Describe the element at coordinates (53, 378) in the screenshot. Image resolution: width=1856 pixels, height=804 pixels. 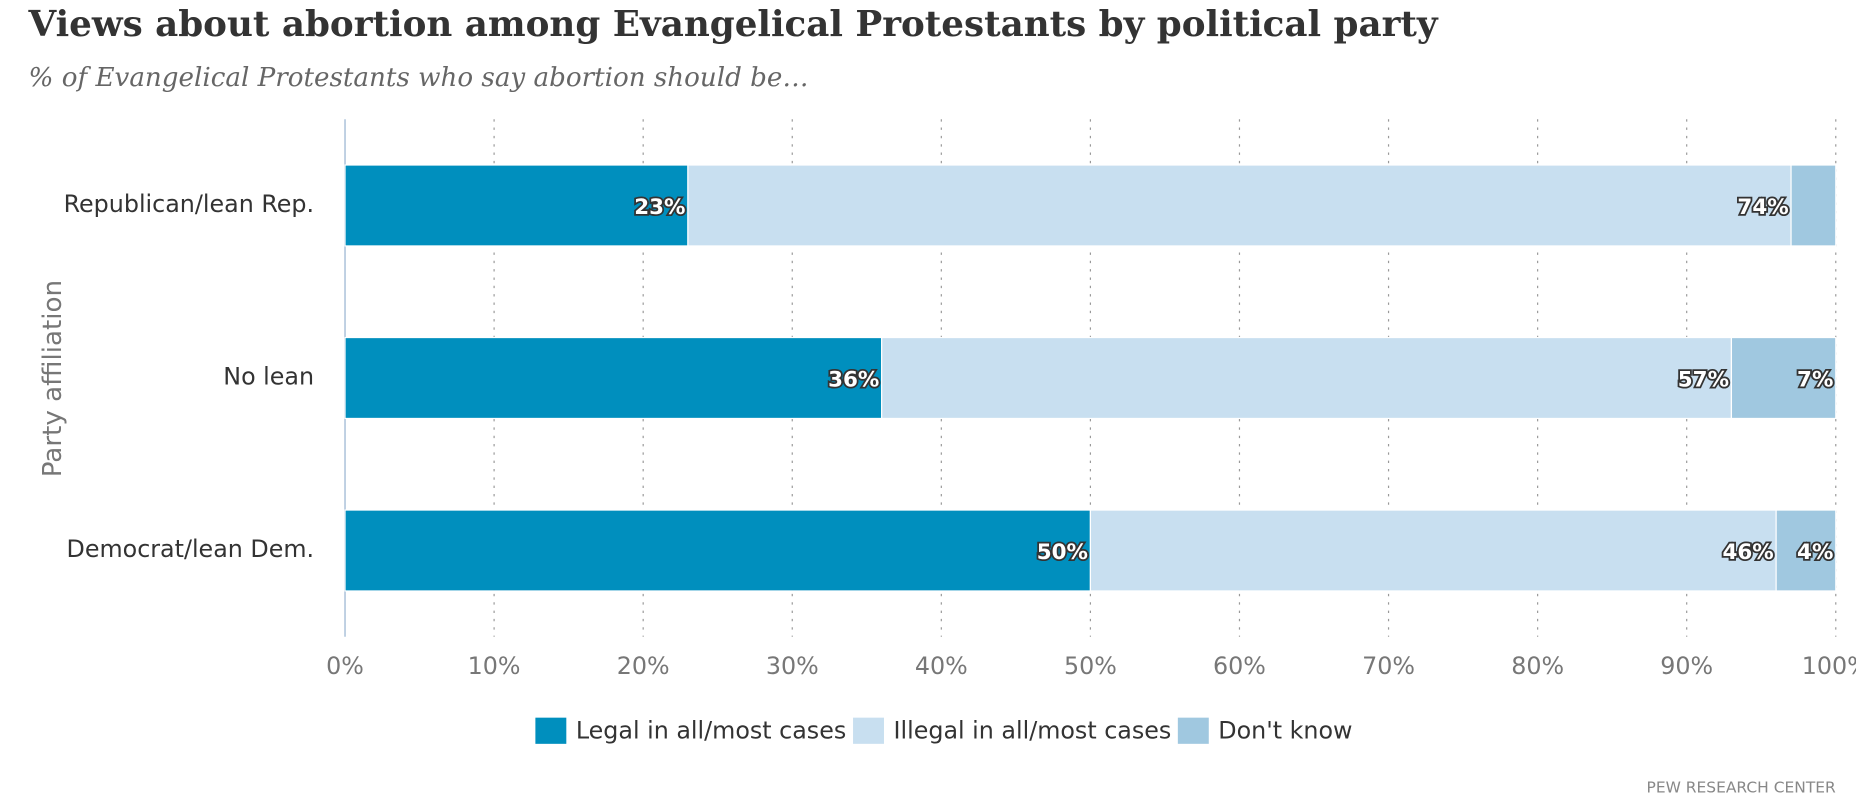
I see `y-axis-label: Party affiliation` at that location.